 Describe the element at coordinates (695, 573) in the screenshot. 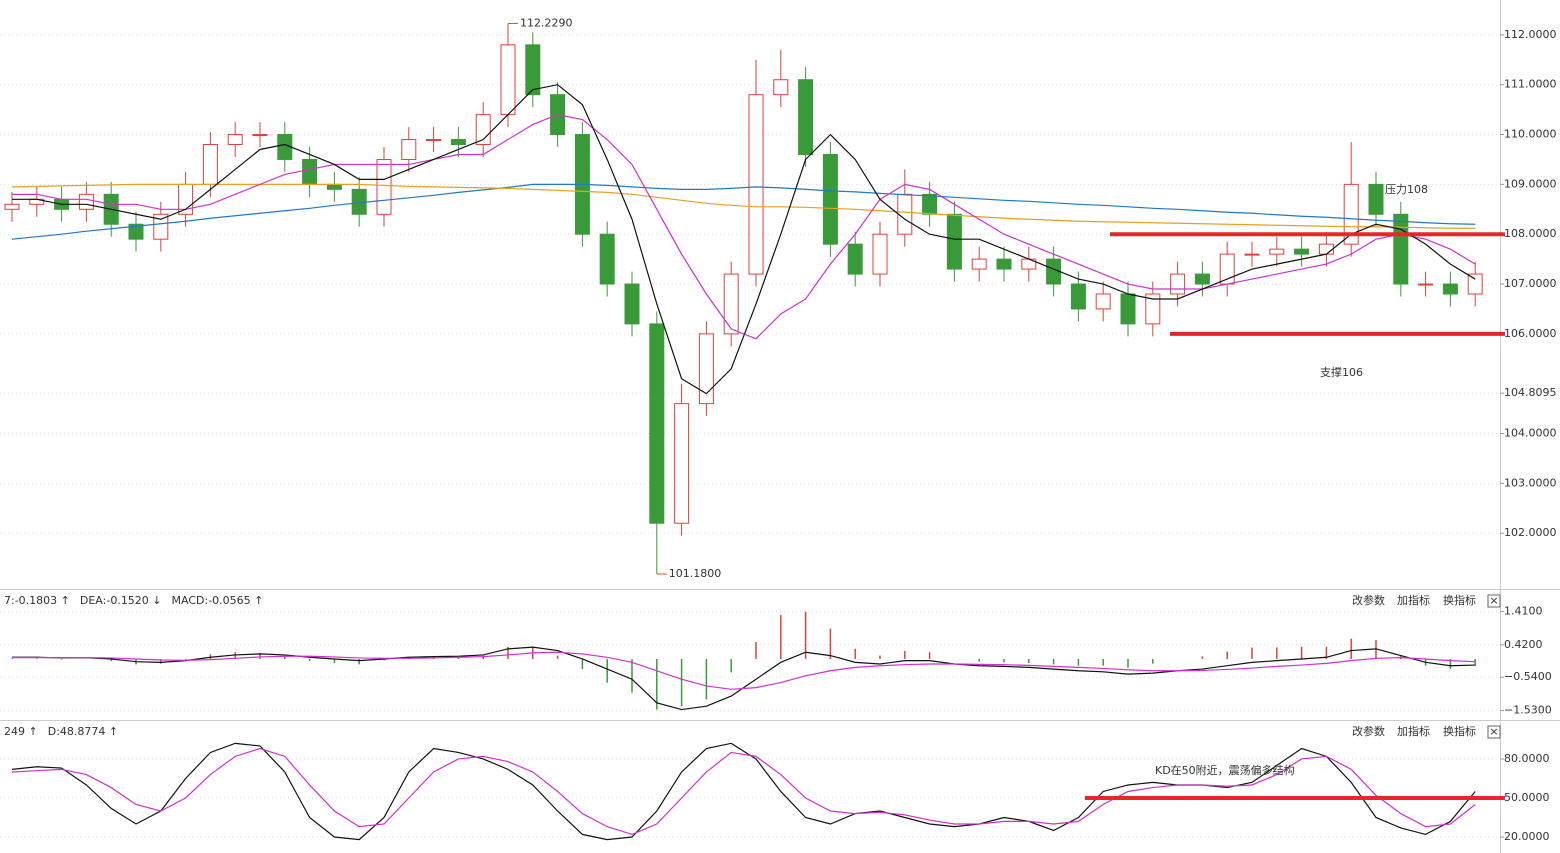

I see `extreme-label: 101.1800` at that location.